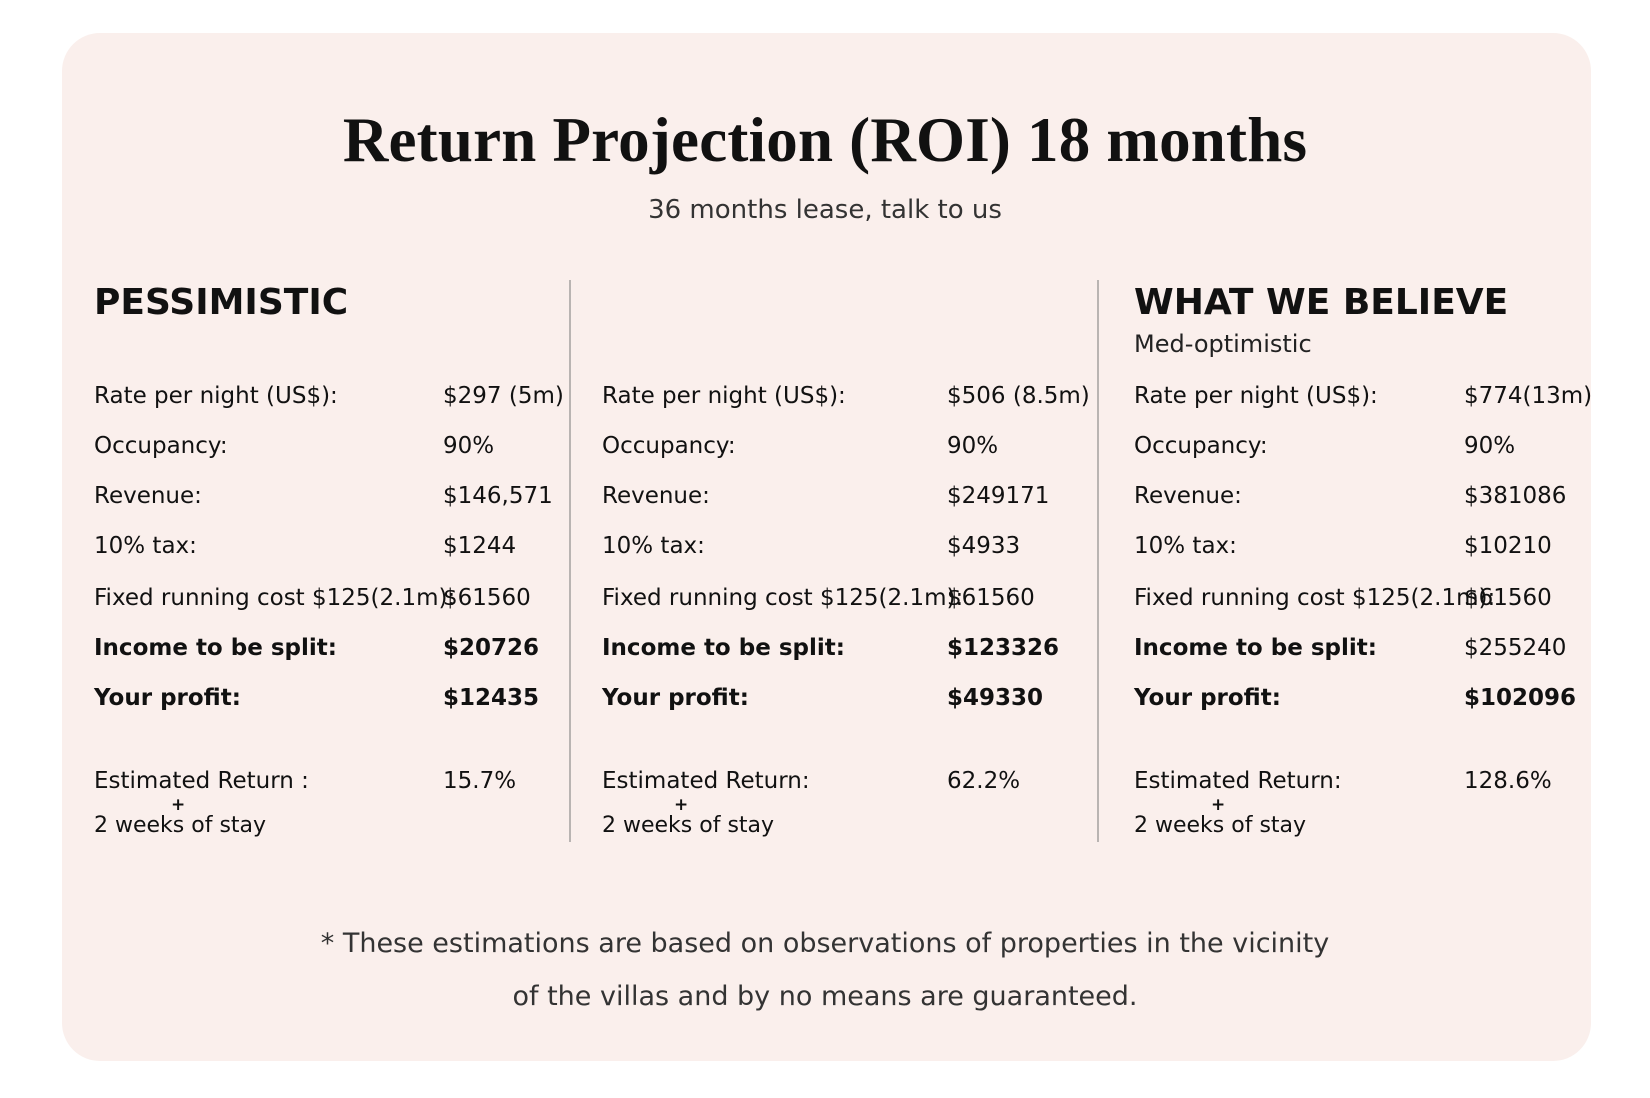 This screenshot has height=1098, width=1650. What do you see at coordinates (480, 546) in the screenshot?
I see `row-value: $1244` at bounding box center [480, 546].